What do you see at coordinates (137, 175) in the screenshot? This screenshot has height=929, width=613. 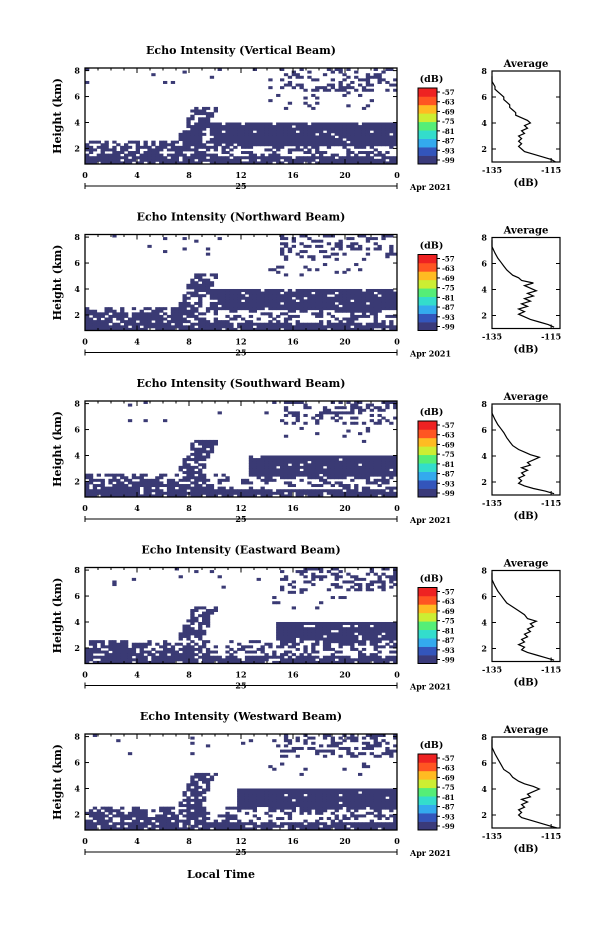 I see `x-tick-label: 4` at bounding box center [137, 175].